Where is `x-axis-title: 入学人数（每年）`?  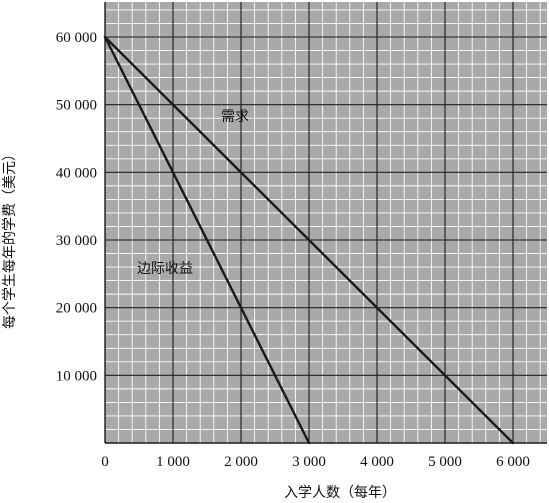
x-axis-title: 入学人数（每年） is located at coordinates (340, 493).